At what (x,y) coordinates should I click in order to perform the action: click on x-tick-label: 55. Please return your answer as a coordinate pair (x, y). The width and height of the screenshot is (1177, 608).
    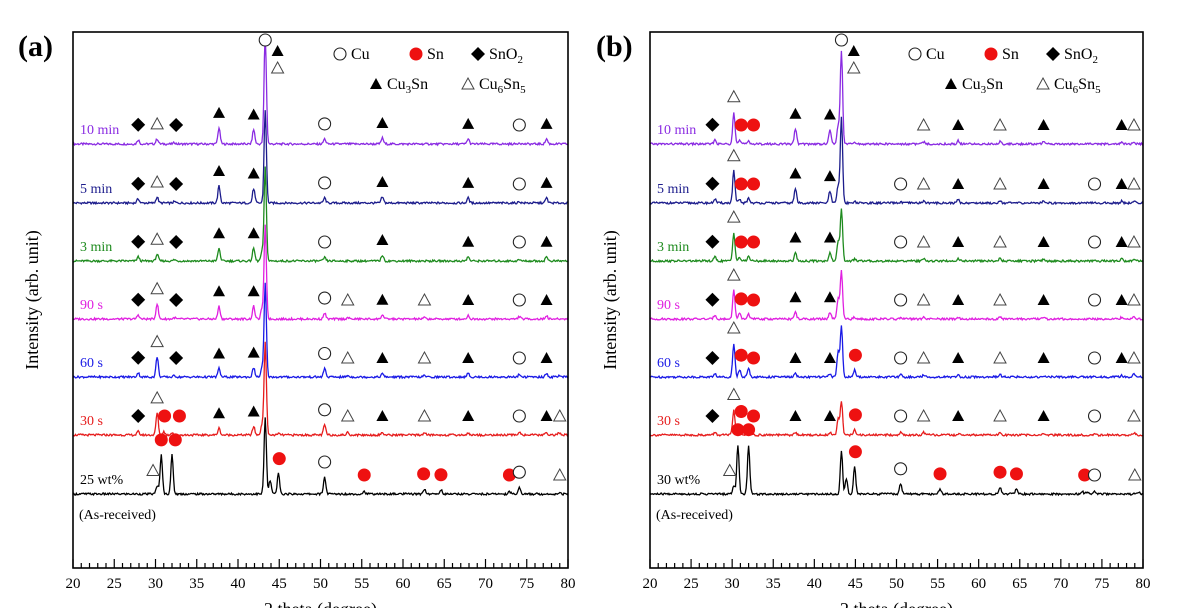
    Looking at the image, I should click on (361, 584).